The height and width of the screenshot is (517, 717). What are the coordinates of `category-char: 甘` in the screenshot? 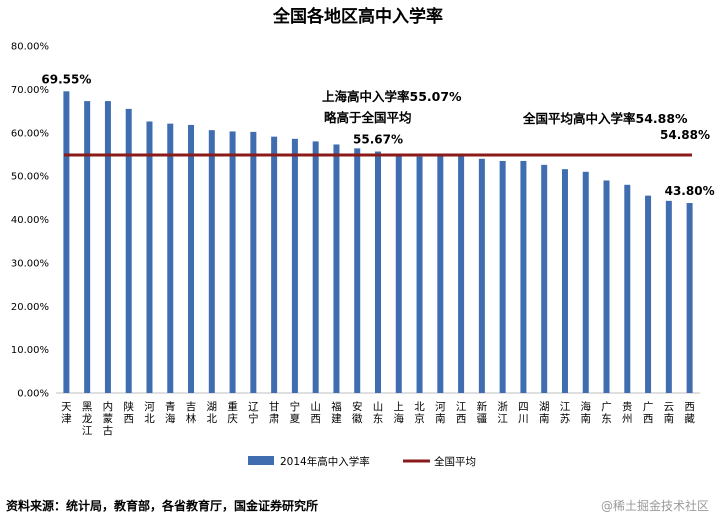 It's located at (274, 406).